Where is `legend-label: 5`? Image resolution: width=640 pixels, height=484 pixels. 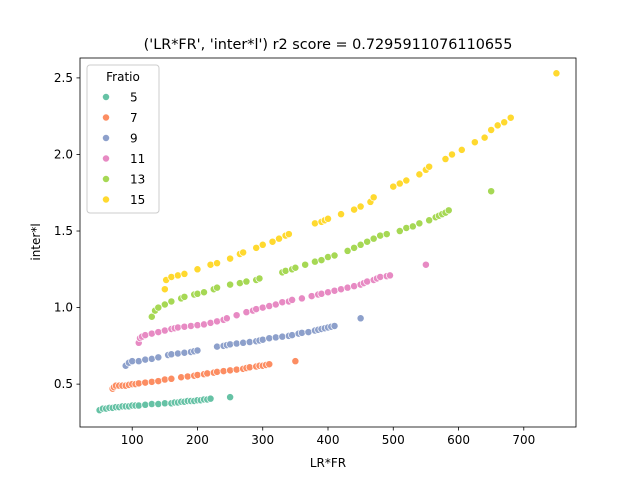
legend-label: 5 is located at coordinates (134, 98).